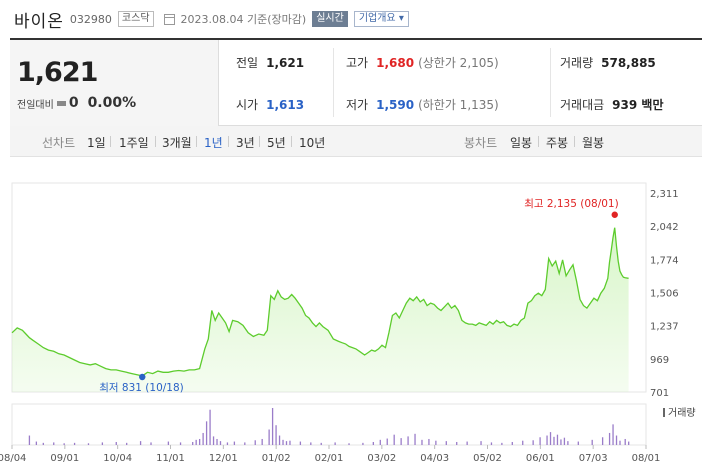  What do you see at coordinates (312, 143) in the screenshot?
I see `period-10y: 10년` at bounding box center [312, 143].